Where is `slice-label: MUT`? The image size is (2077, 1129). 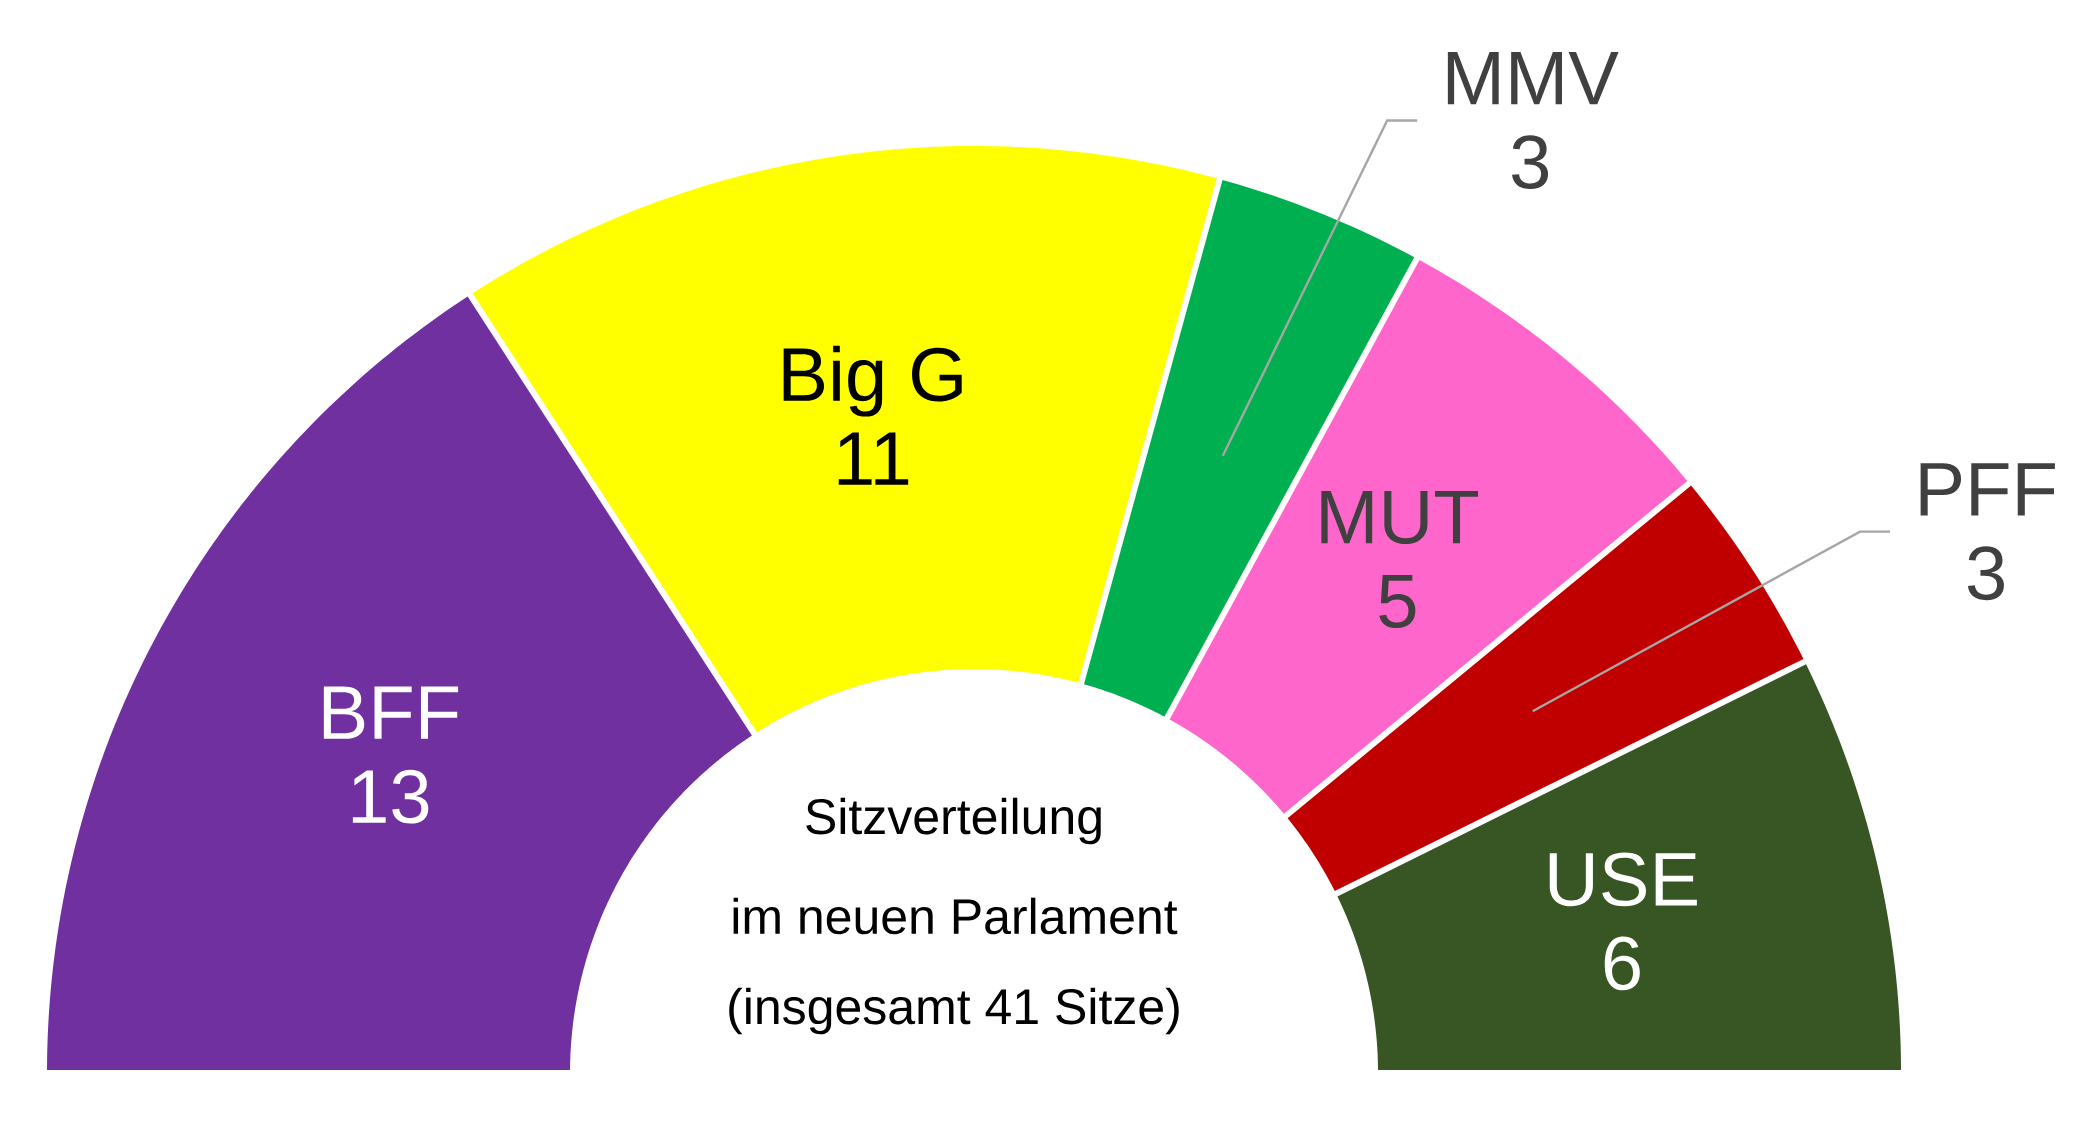 slice-label: MUT is located at coordinates (1399, 518).